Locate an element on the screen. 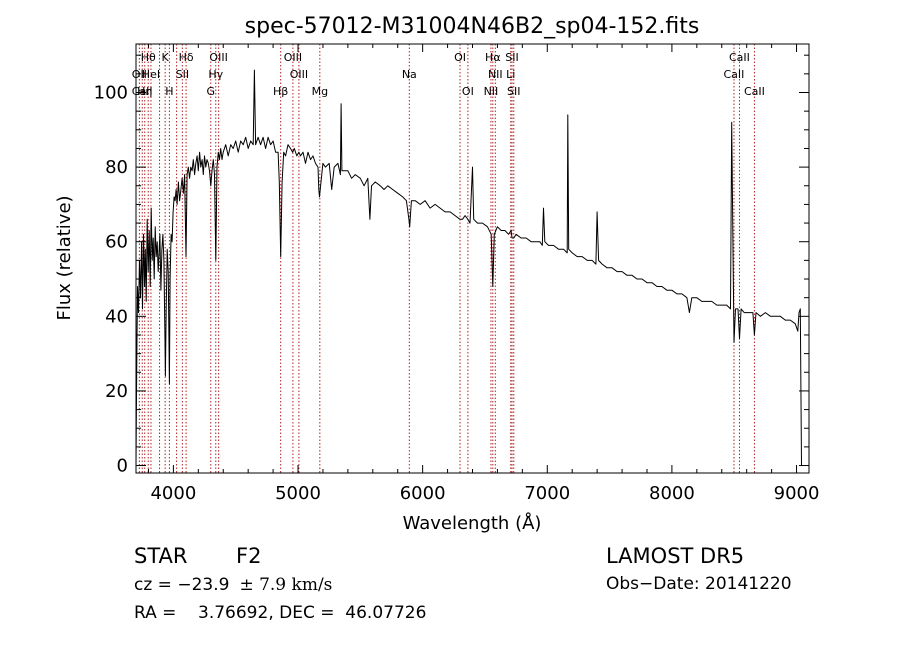 The width and height of the screenshot is (900, 649). line-label: Na is located at coordinates (409, 74).